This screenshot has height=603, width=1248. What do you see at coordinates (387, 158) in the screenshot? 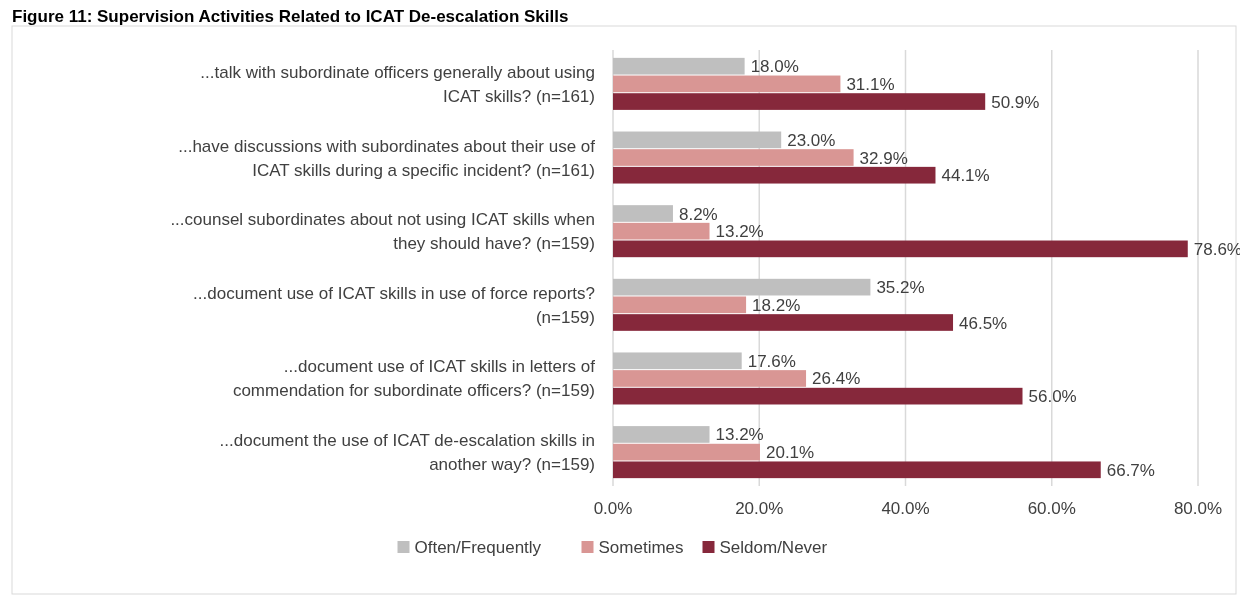
I see `y-tick-label: ...have discussions with subordinates about their use of ICAT skills during a specific incident? (n=161)` at bounding box center [387, 158].